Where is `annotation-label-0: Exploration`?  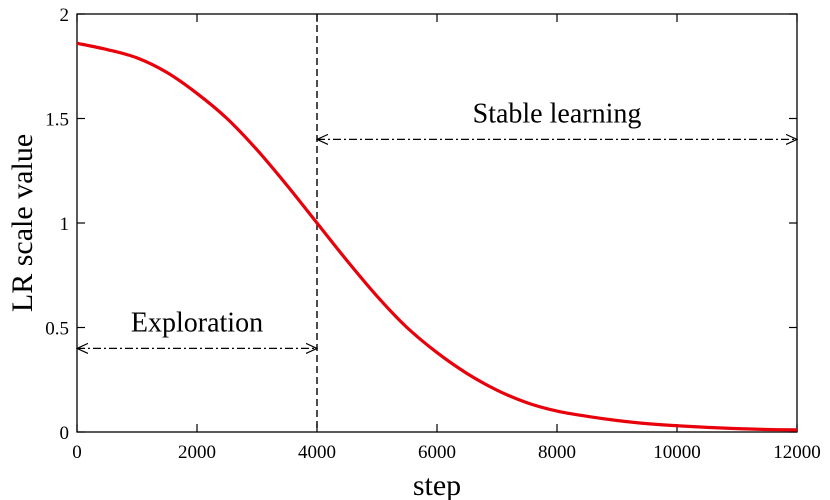 annotation-label-0: Exploration is located at coordinates (197, 323).